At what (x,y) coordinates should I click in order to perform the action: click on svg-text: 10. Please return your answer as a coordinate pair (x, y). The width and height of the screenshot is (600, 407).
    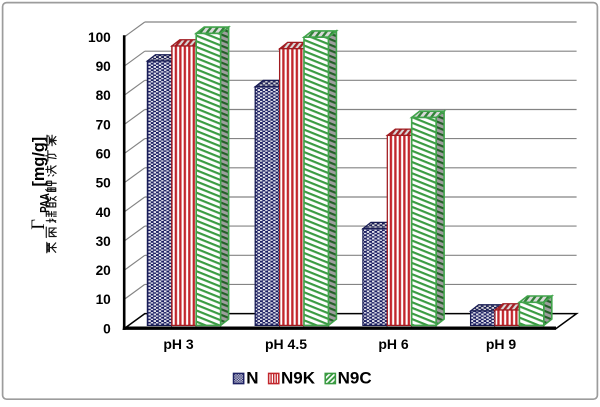
    Looking at the image, I should click on (104, 299).